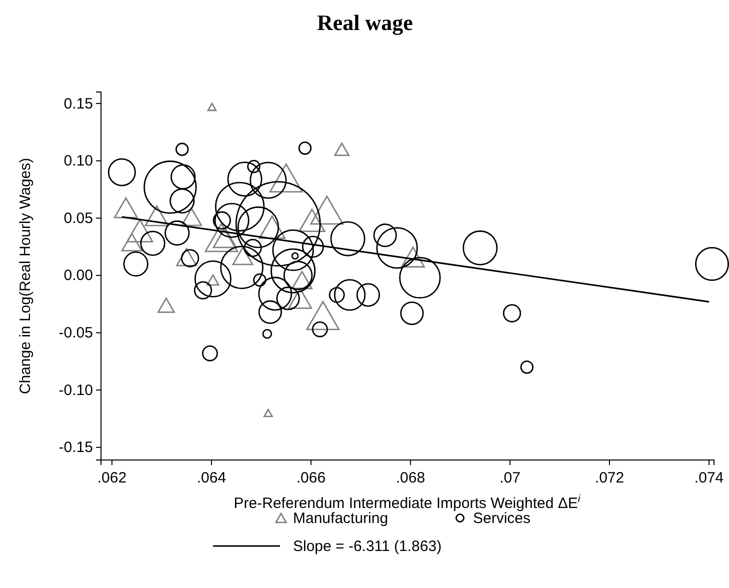 The width and height of the screenshot is (729, 588). Describe the element at coordinates (502, 518) in the screenshot. I see `legend-label: Services` at that location.